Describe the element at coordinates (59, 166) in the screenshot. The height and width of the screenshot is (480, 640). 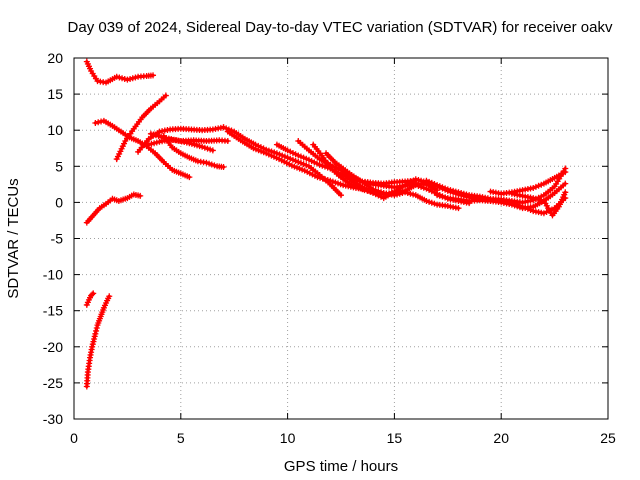
I see `y-tick-label: 5` at that location.